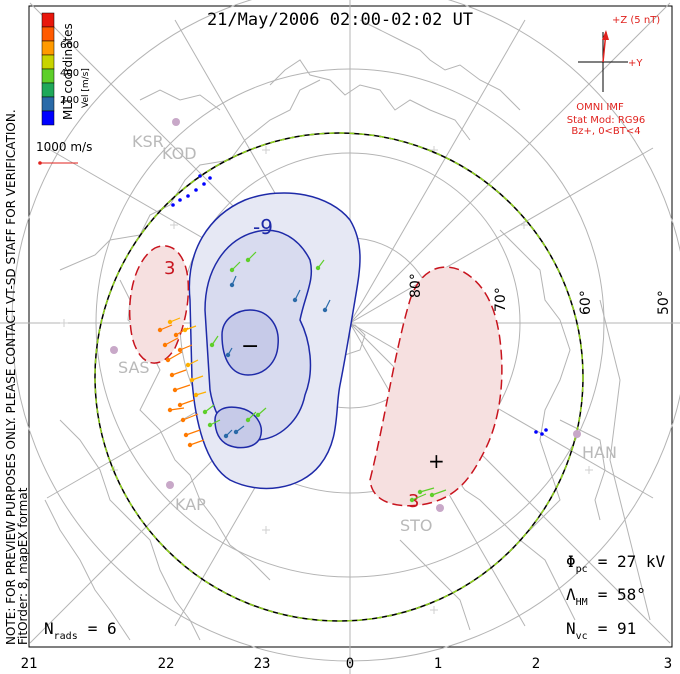  What do you see at coordinates (635, 63) in the screenshot?
I see `imf-y-axis-label: +Y` at bounding box center [635, 63].